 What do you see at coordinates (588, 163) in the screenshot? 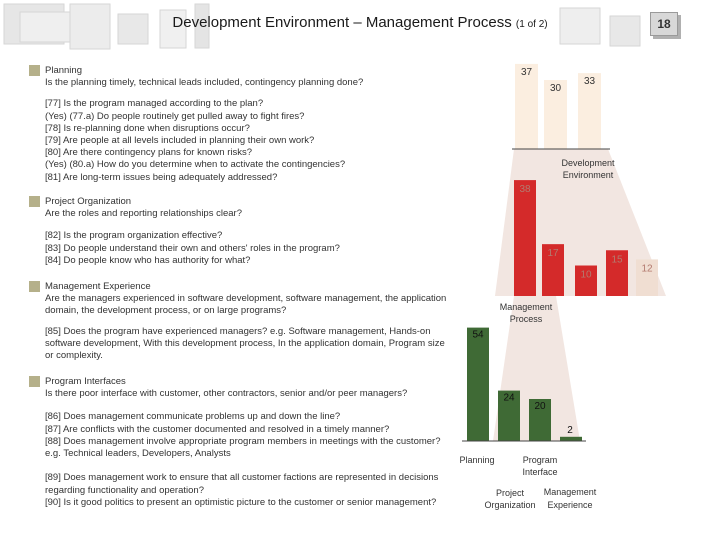
I see `series-label-dev-env: Development` at bounding box center [588, 163].